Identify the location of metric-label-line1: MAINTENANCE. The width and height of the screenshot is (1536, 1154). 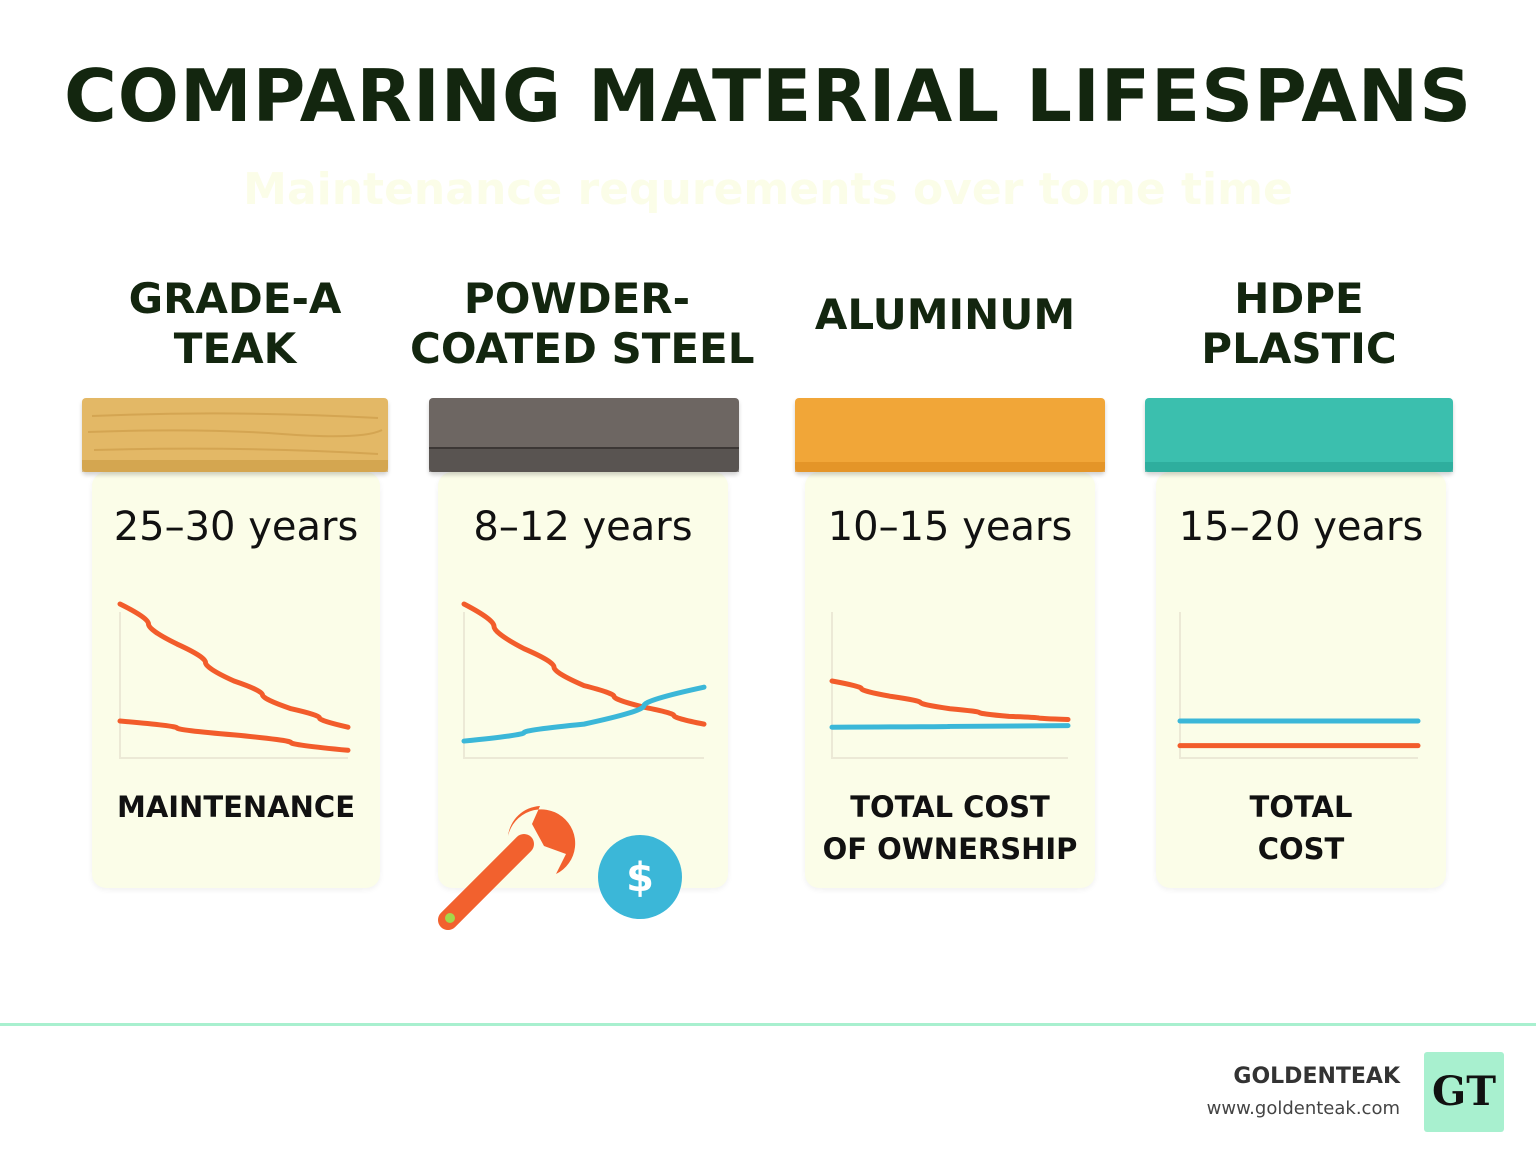
(236, 807).